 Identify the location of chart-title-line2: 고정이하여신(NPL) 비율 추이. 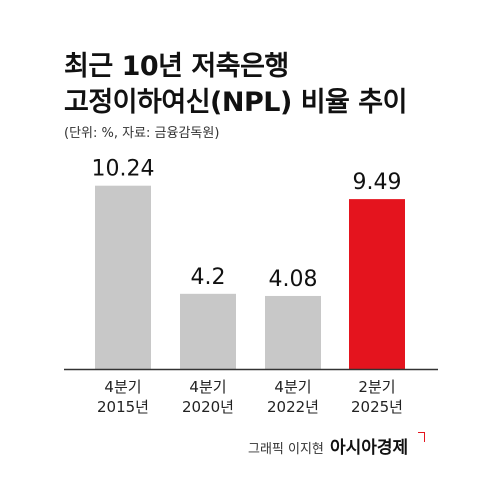
(235, 102).